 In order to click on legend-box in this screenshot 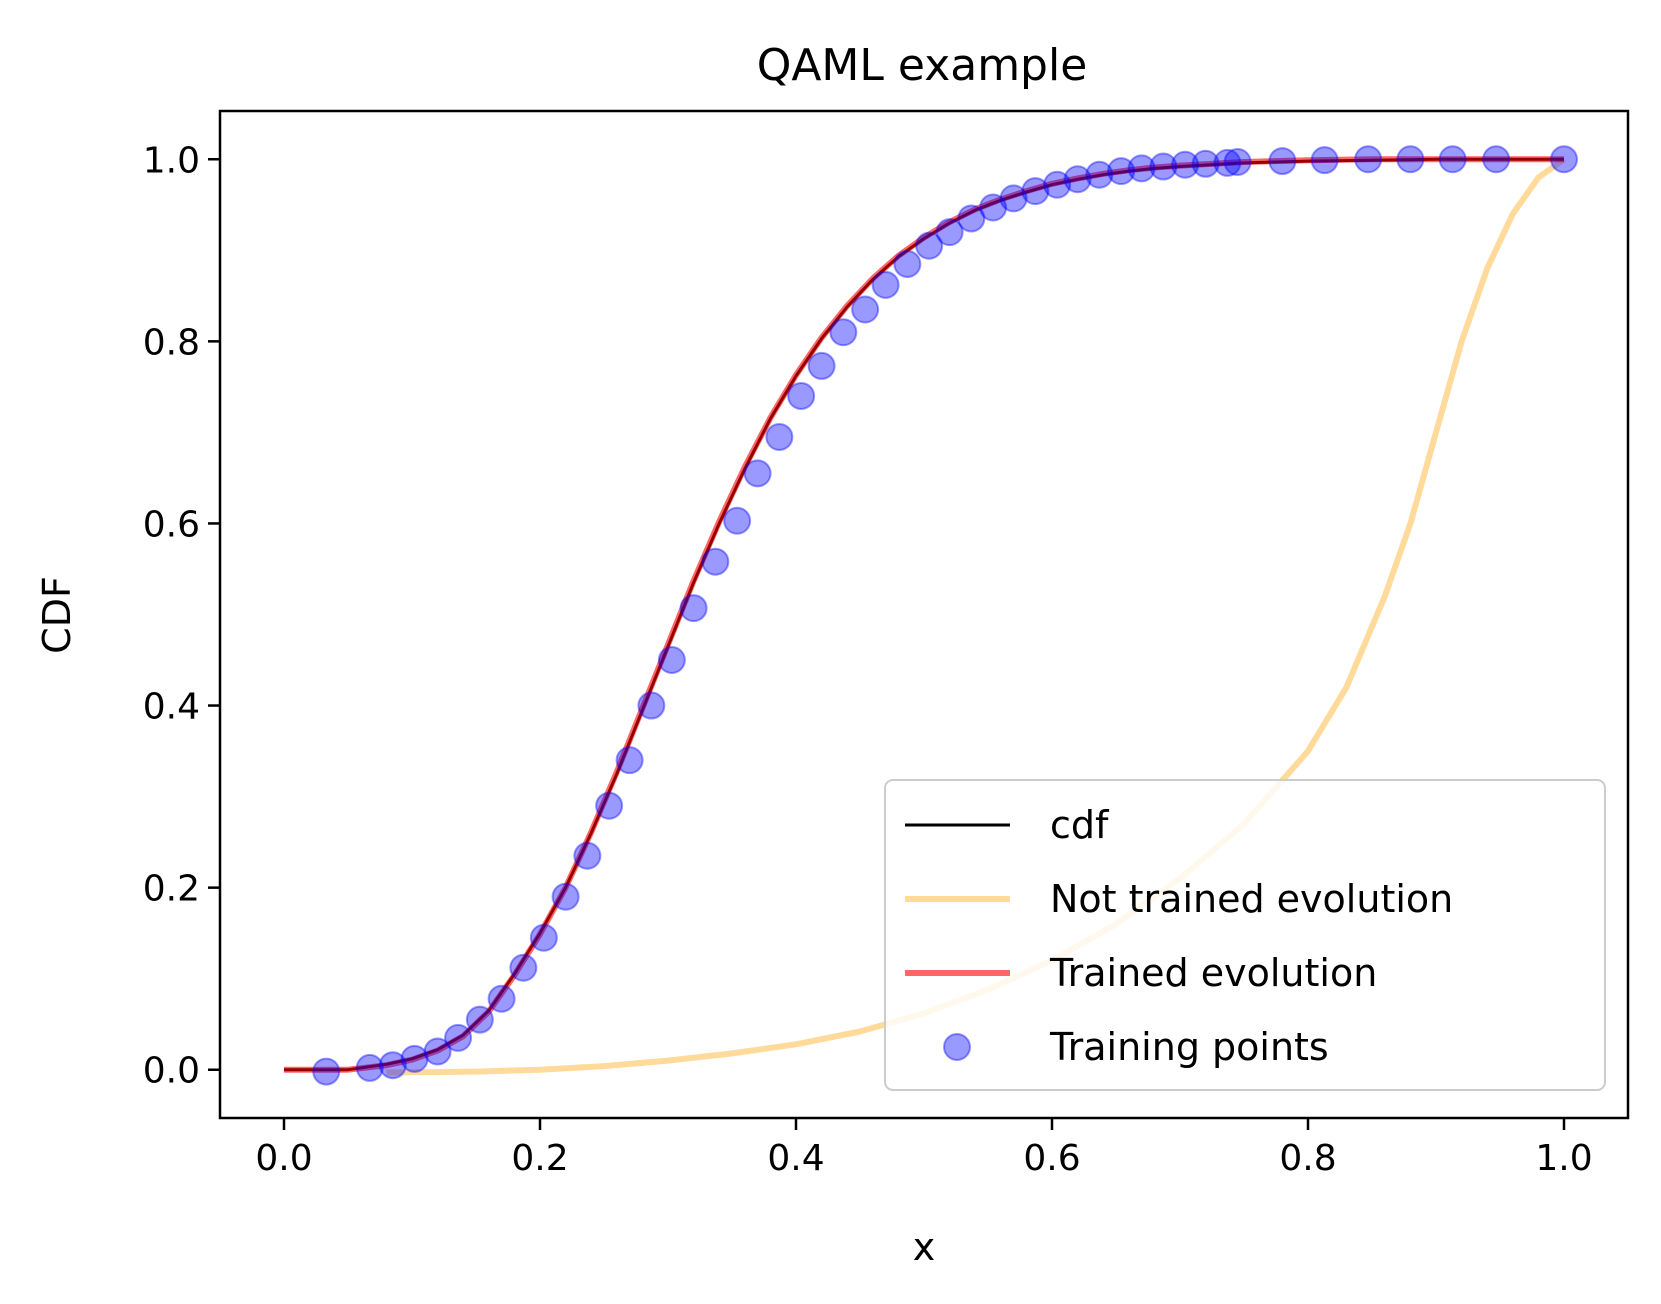, I will do `click(1245, 935)`.